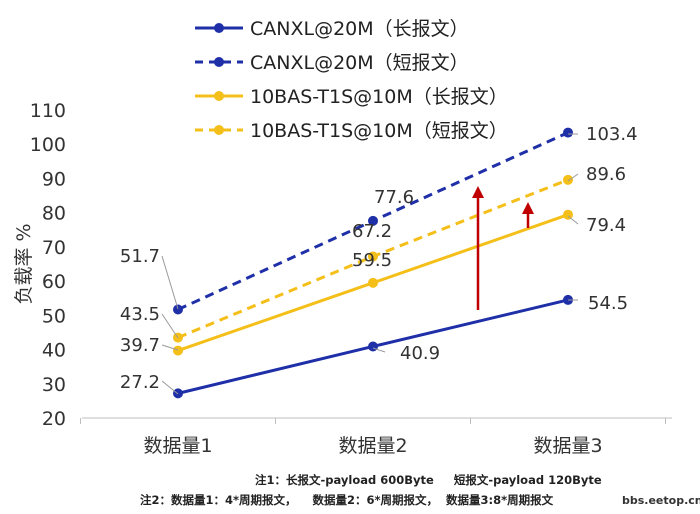 This screenshot has width=700, height=514. What do you see at coordinates (54, 282) in the screenshot?
I see `y-tick-label: 60` at bounding box center [54, 282].